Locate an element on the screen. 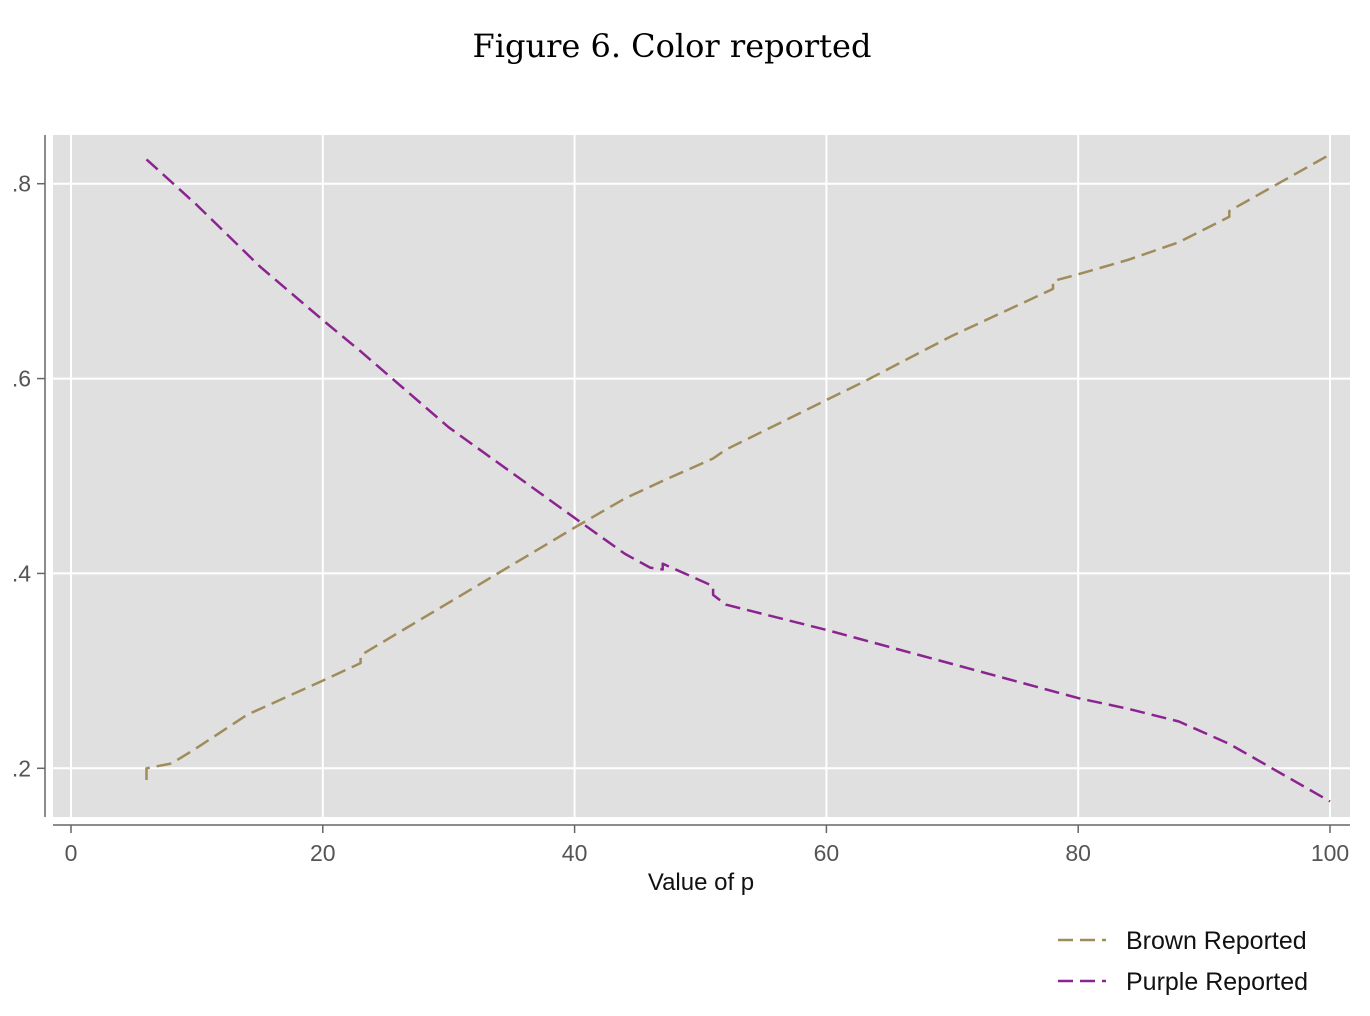  x-tick-label: 100 is located at coordinates (1330, 853).